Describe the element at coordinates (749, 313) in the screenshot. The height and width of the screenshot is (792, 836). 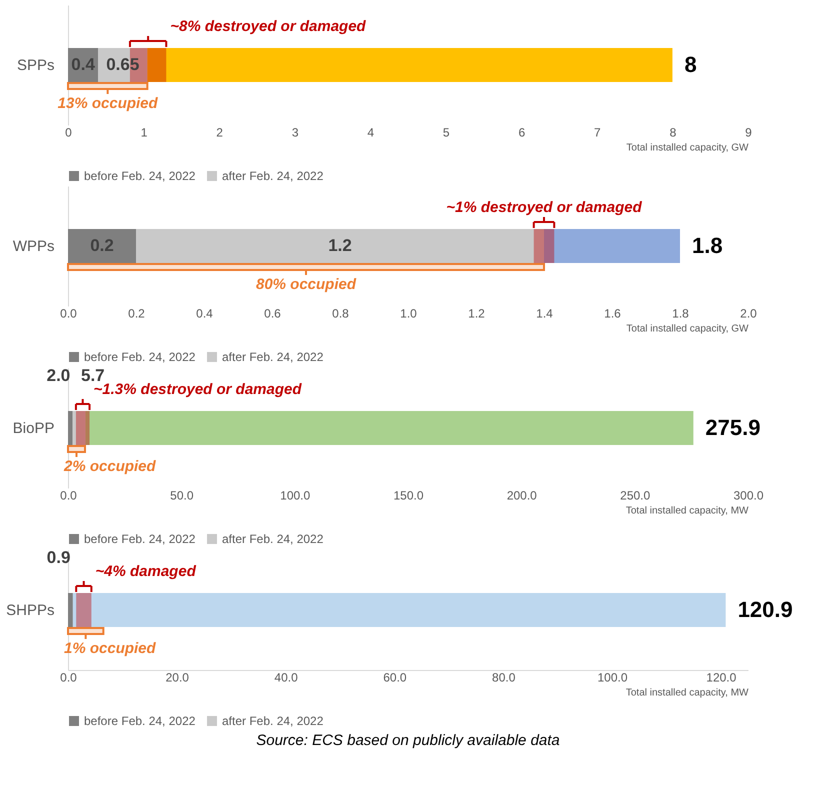
I see `x-tick-label: 2.0` at that location.